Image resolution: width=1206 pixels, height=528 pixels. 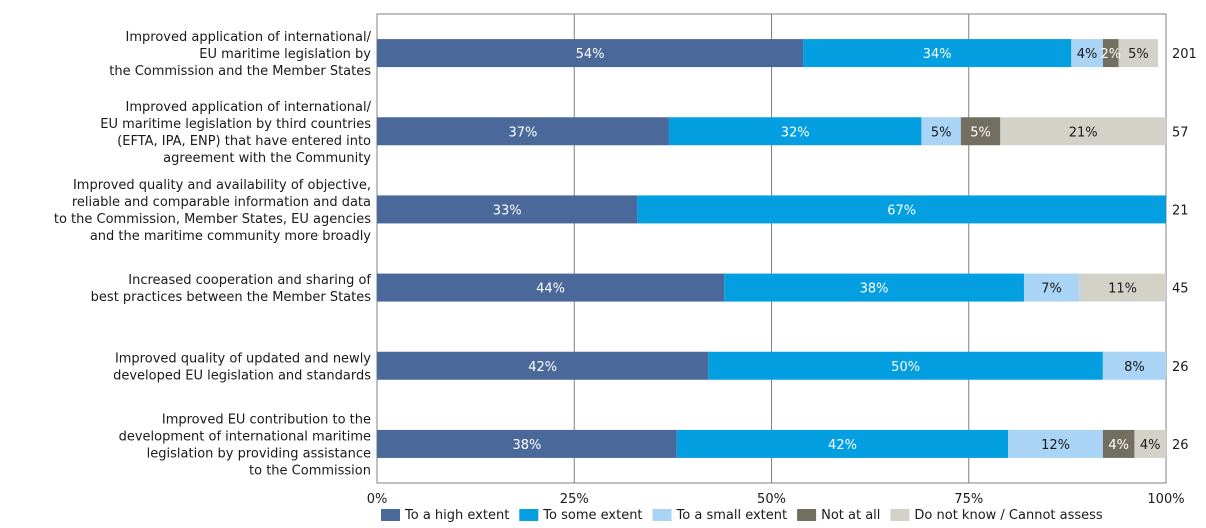 I want to click on data-label: 67%, so click(x=901, y=210).